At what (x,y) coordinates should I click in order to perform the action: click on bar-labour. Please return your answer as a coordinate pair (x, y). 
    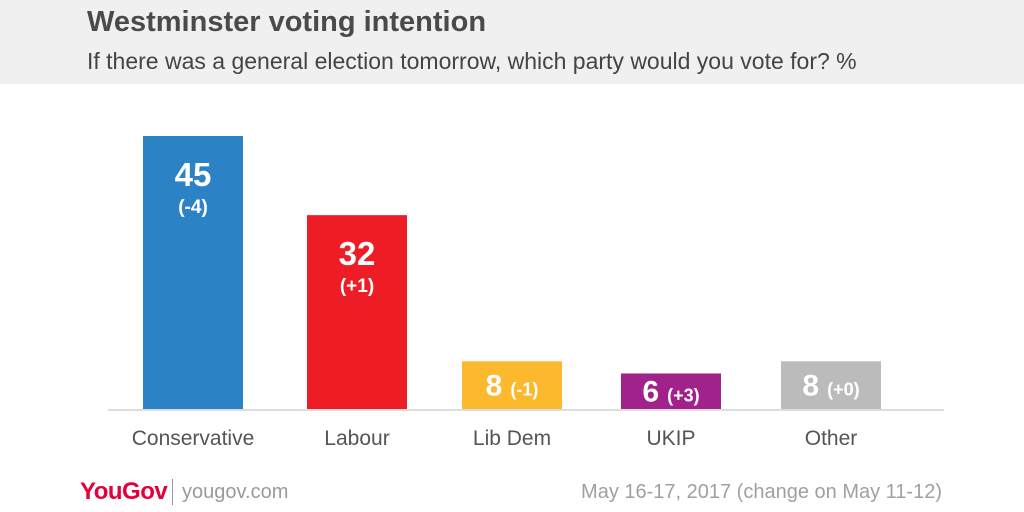
    Looking at the image, I should click on (357, 312).